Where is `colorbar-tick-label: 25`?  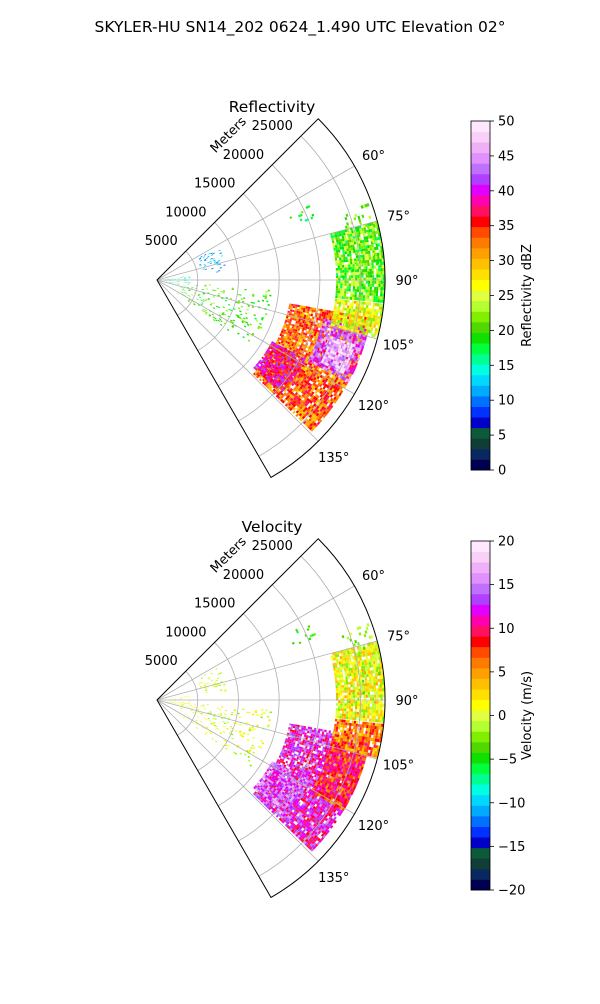 colorbar-tick-label: 25 is located at coordinates (506, 296).